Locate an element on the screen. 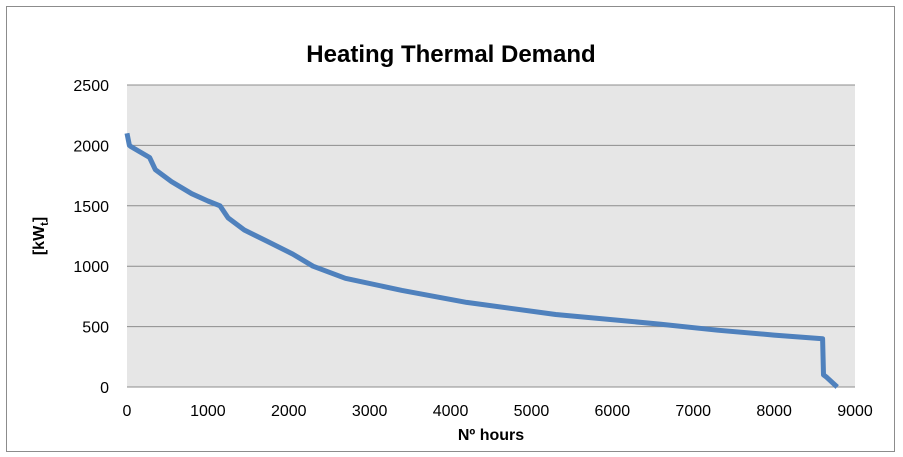  x-tick-label: 6000 is located at coordinates (613, 411).